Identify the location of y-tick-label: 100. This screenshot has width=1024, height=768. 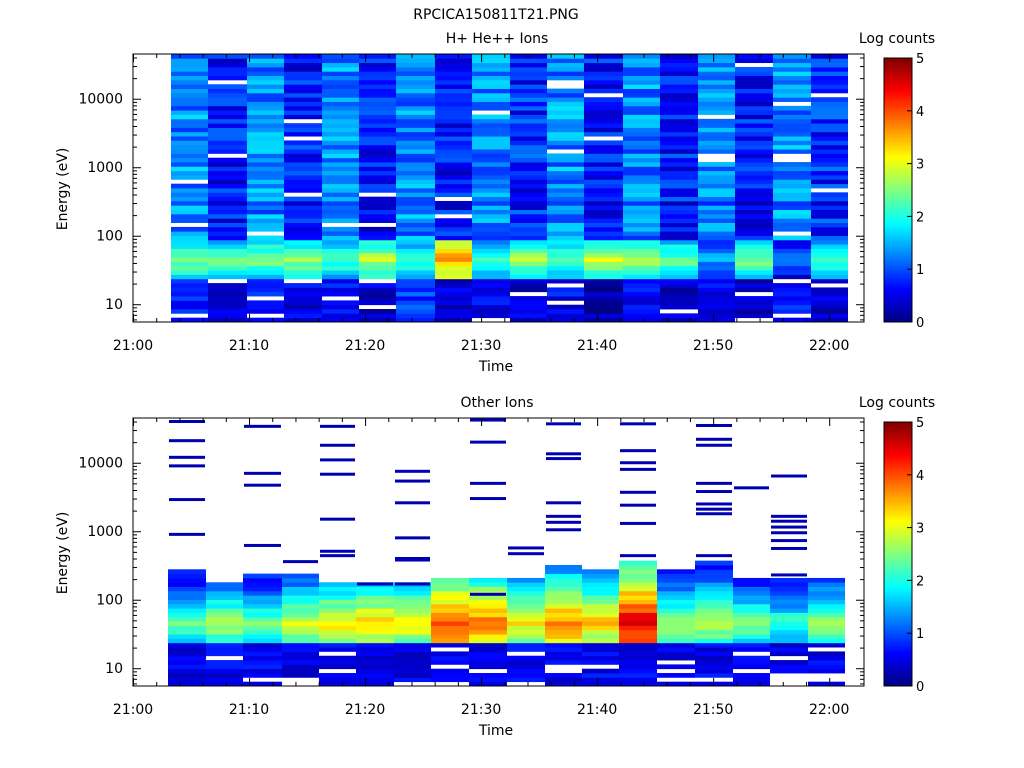
(109, 237).